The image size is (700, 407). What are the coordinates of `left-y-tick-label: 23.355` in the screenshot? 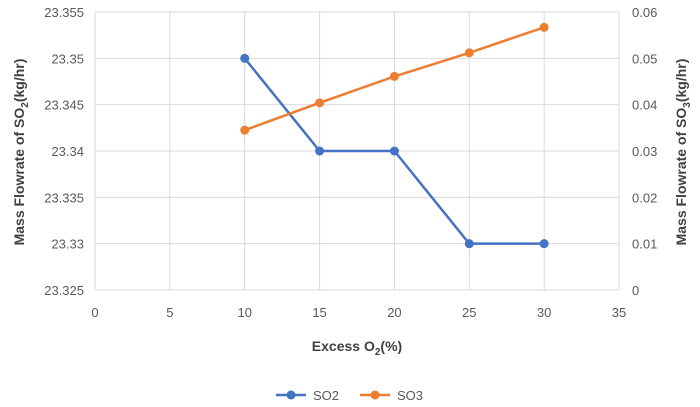 It's located at (64, 12).